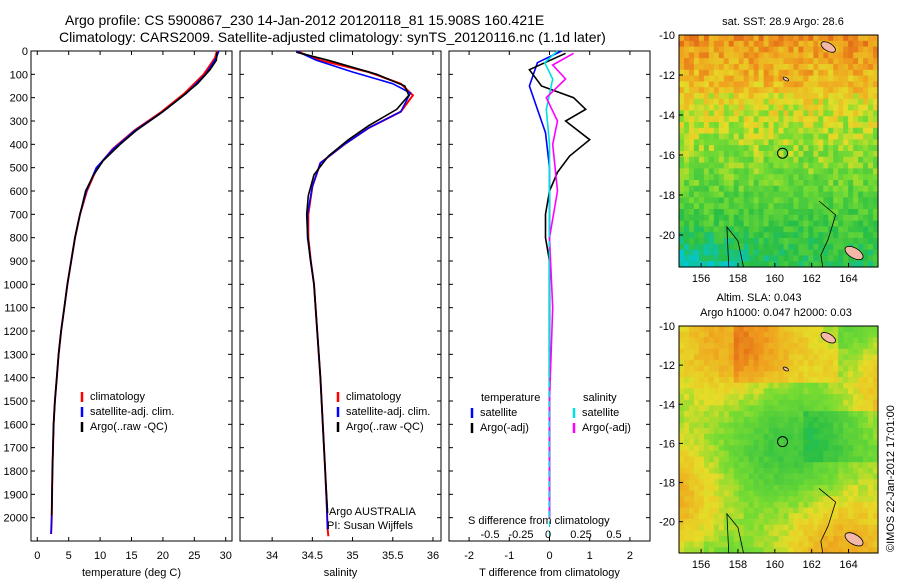  What do you see at coordinates (510, 398) in the screenshot?
I see `legend-title-temperature: temperature` at bounding box center [510, 398].